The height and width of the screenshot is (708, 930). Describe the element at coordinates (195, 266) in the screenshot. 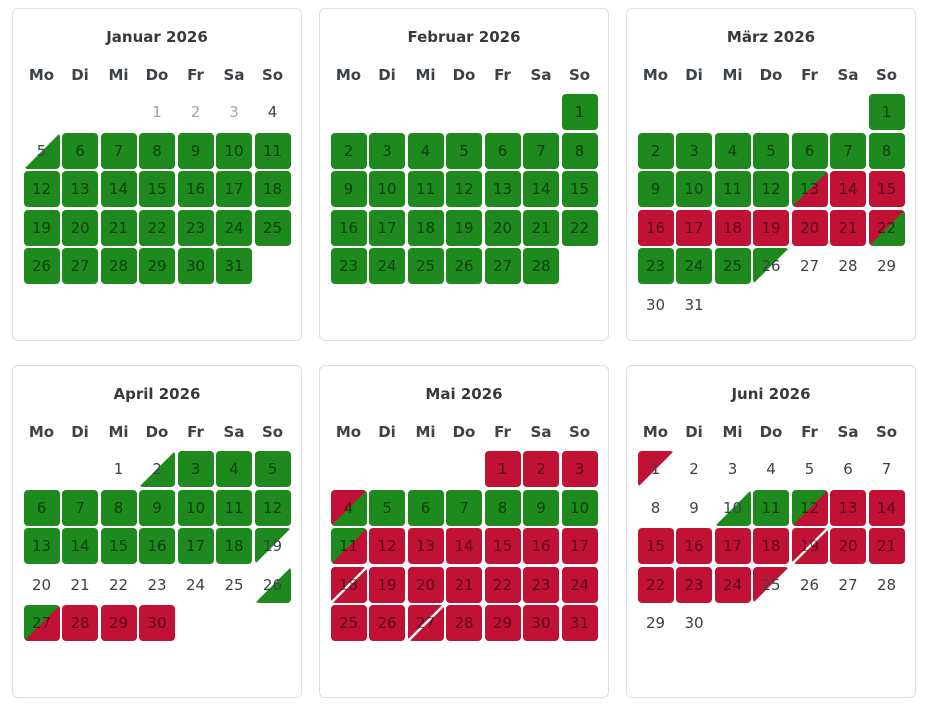

I see `day-cell: 30` at that location.